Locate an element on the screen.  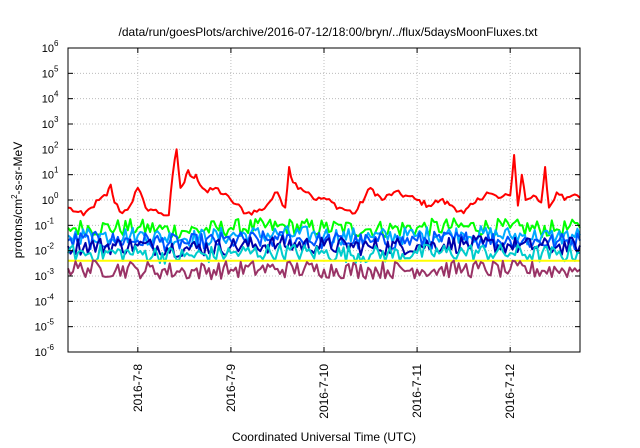
y-tick-label: 10⁻² is located at coordinates (45, 250).